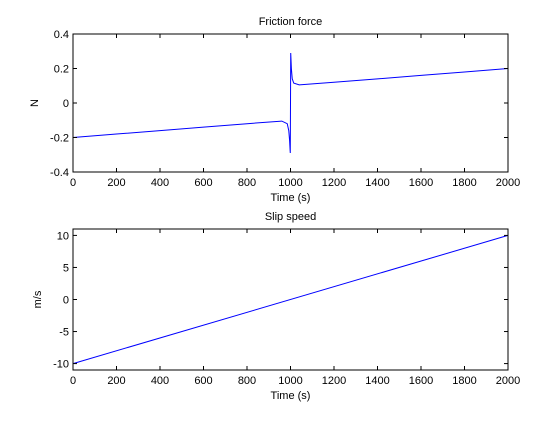  Describe the element at coordinates (59, 139) in the screenshot. I see `y-tick-label: -0.2` at that location.